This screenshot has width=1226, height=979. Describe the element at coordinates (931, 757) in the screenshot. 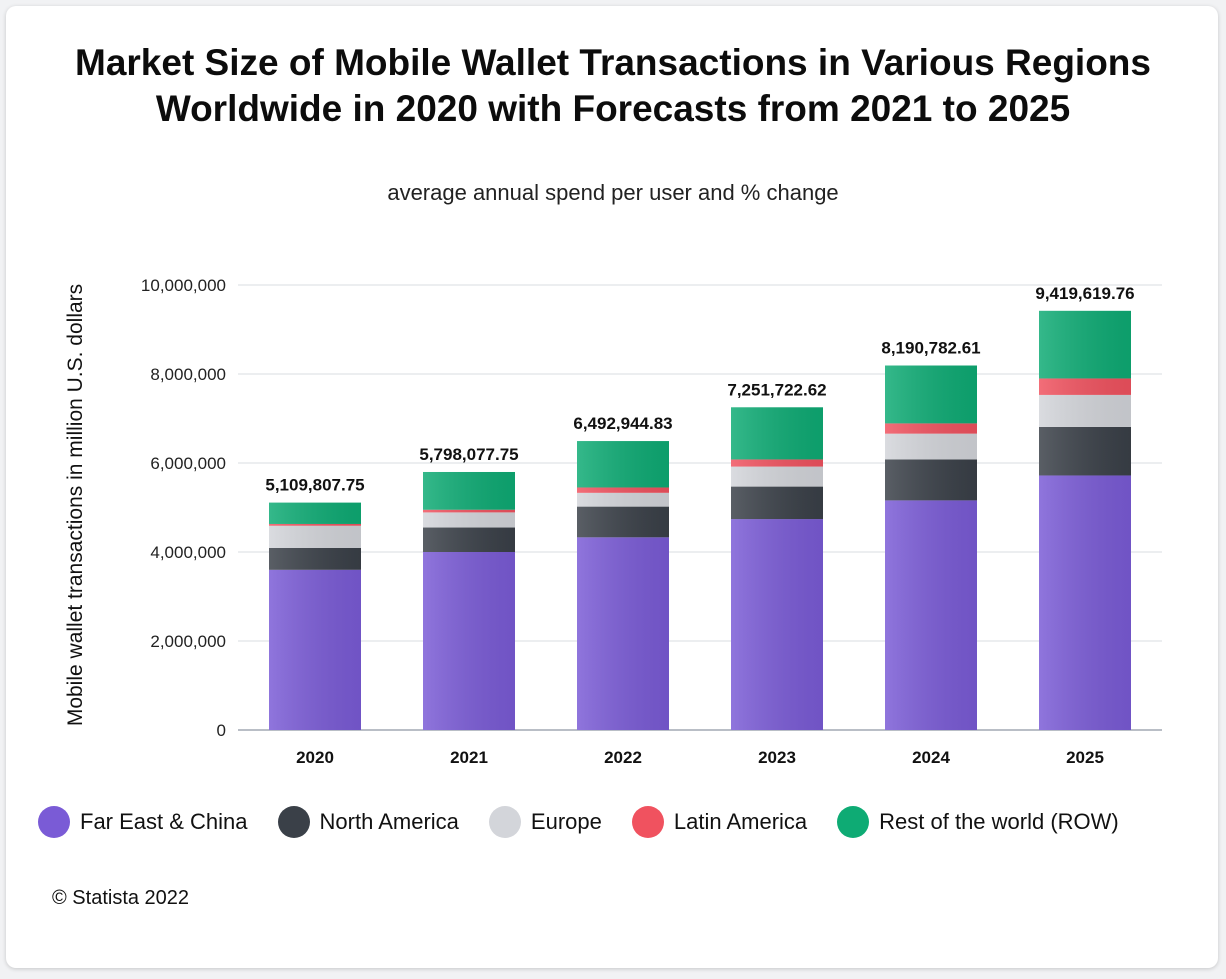

I see `x-tick-label: 2024` at that location.